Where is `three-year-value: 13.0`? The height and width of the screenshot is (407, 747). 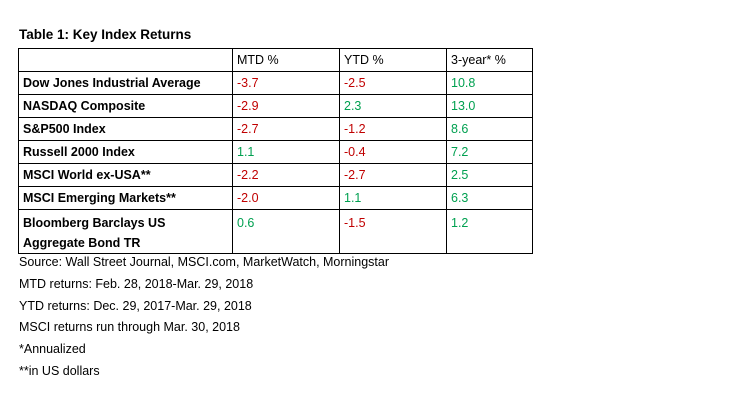 three-year-value: 13.0 is located at coordinates (489, 106).